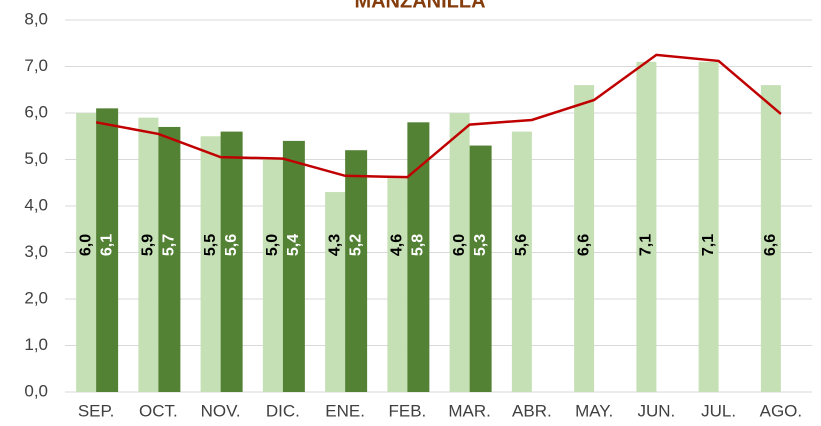  Describe the element at coordinates (397, 245) in the screenshot. I see `value-label: 4,6` at that location.